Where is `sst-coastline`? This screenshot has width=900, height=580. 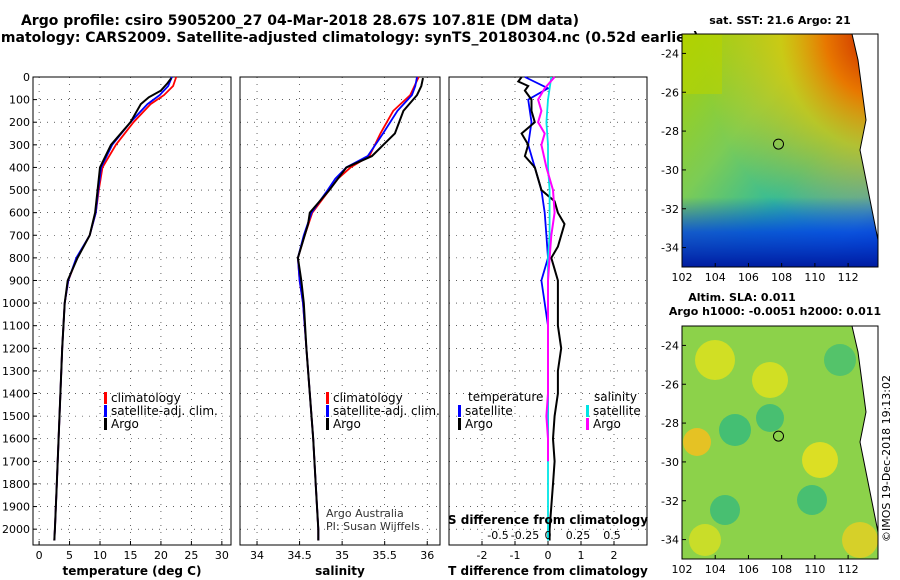 sst-coastline is located at coordinates (864, 137).